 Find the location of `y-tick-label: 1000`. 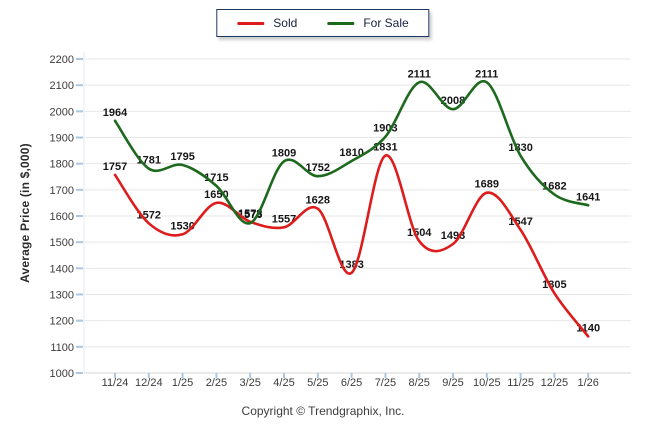

y-tick-label: 1000 is located at coordinates (62, 374).